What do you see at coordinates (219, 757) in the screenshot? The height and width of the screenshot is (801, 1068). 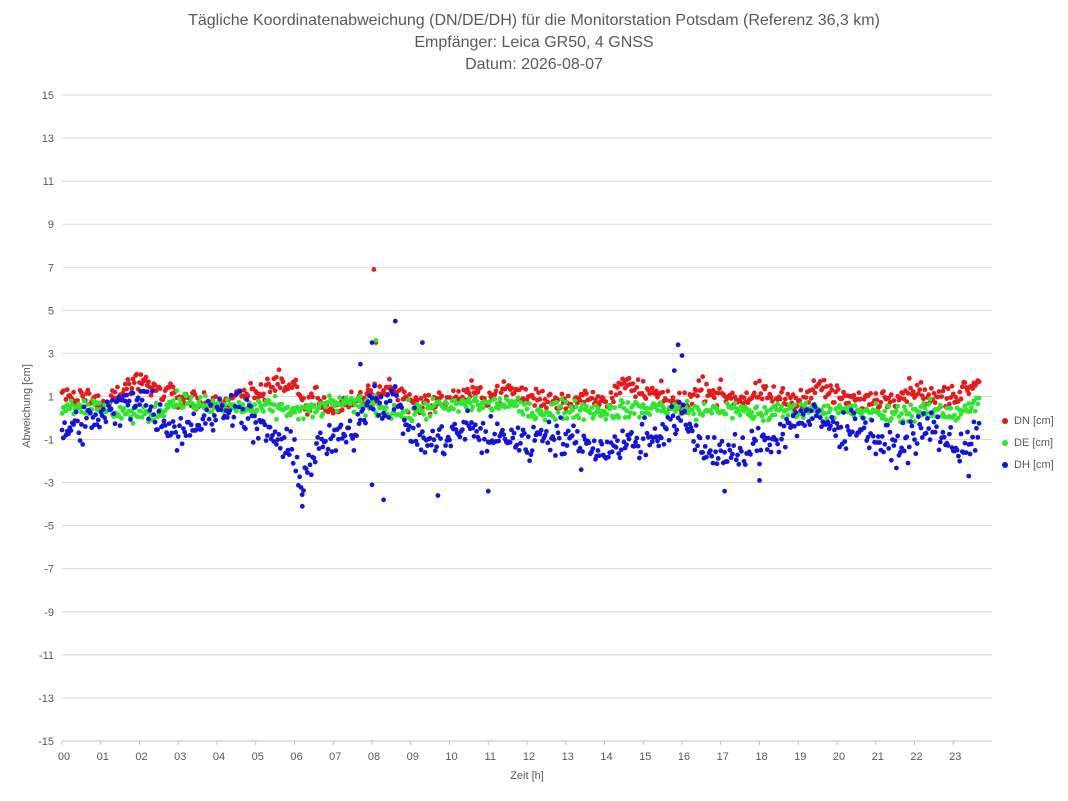 I see `x-tick-label: 04` at bounding box center [219, 757].